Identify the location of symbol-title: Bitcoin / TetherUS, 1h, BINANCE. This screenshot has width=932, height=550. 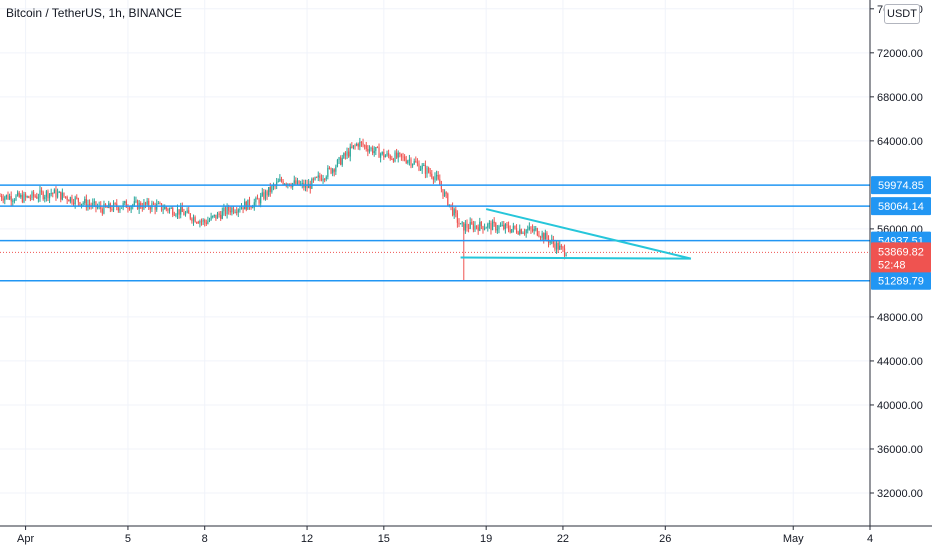
(94, 13).